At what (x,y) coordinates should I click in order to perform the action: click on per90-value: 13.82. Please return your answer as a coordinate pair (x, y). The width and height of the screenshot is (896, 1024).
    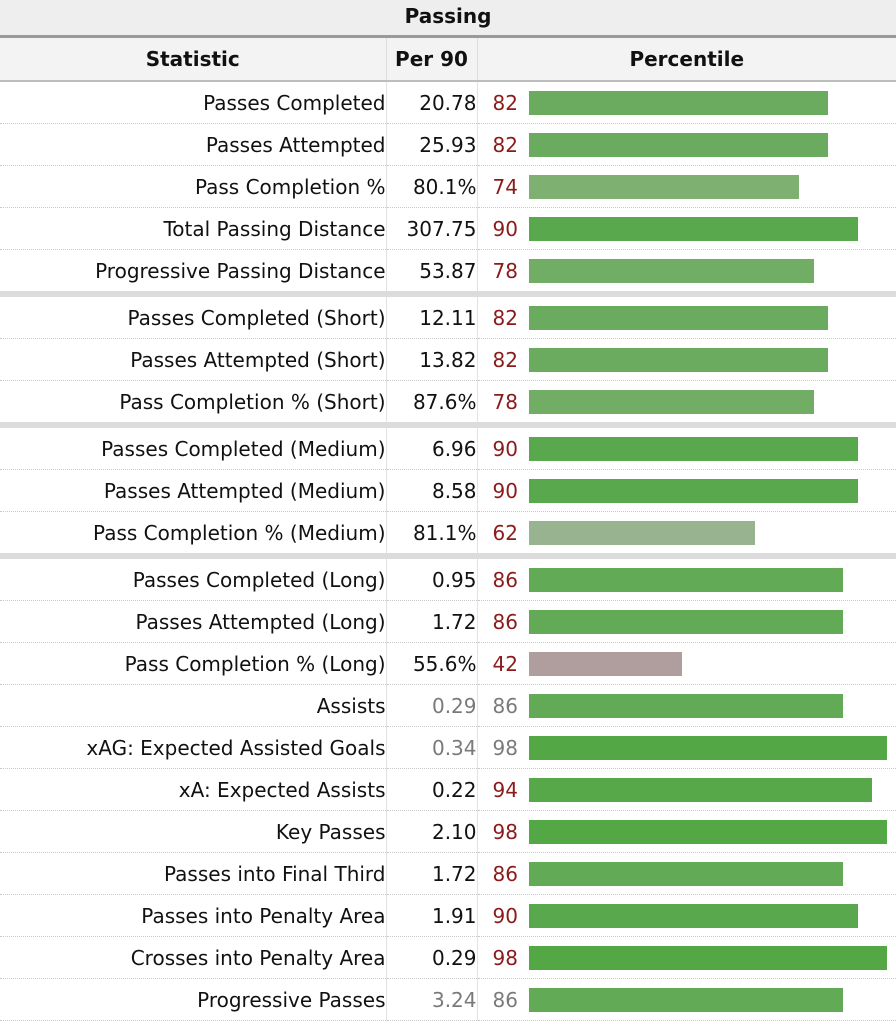
    Looking at the image, I should click on (432, 359).